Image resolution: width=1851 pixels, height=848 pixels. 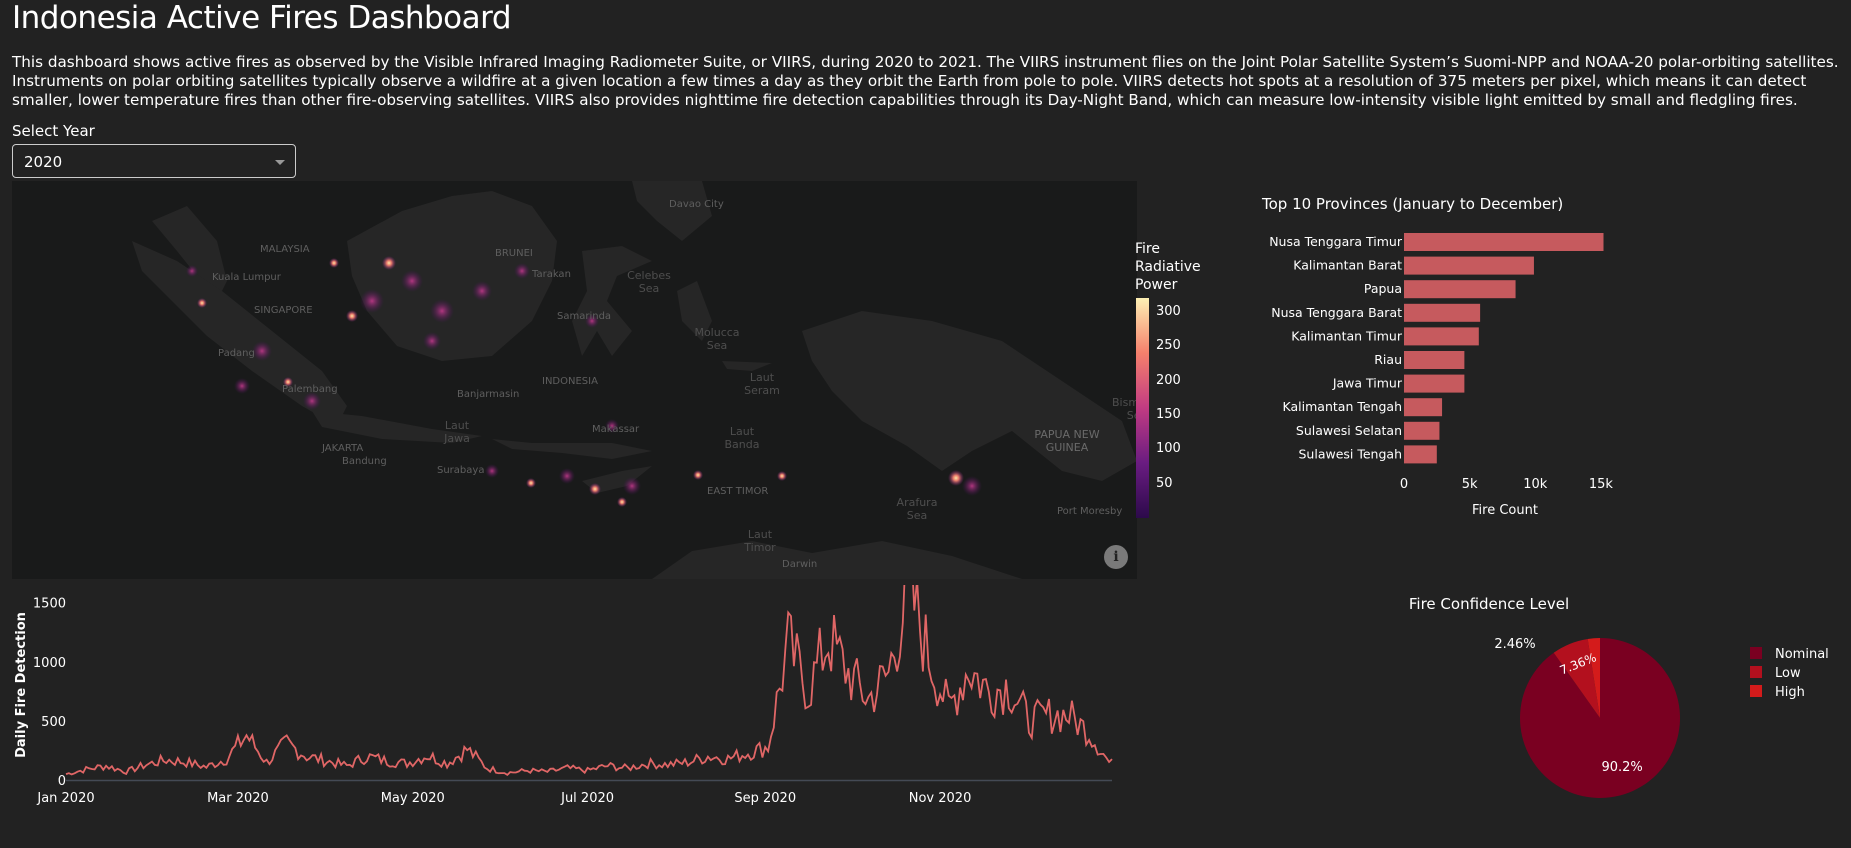 I want to click on bar-category-label: Sulawesi Tengah, so click(x=1350, y=453).